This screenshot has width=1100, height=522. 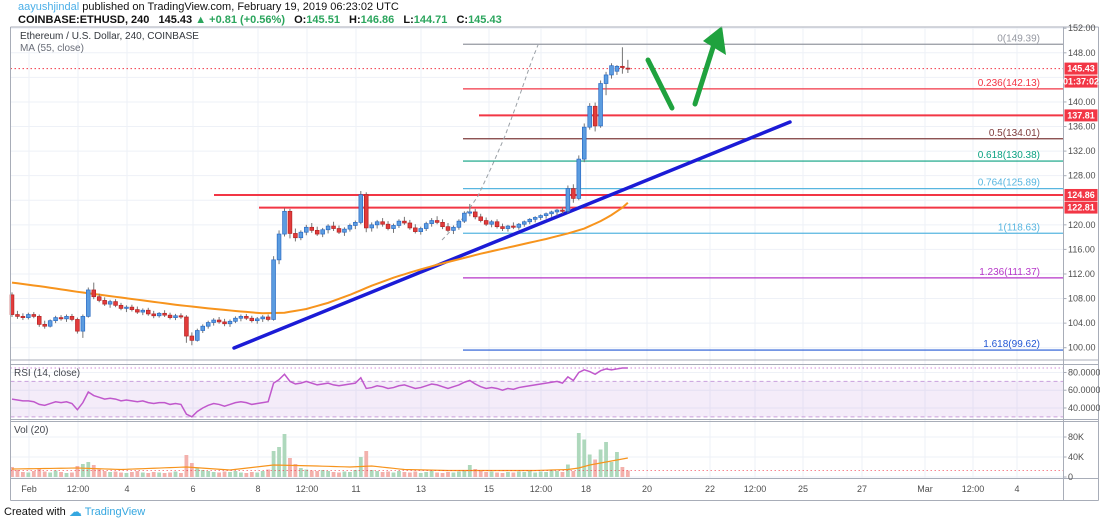 What do you see at coordinates (862, 489) in the screenshot?
I see `svg-text: 27` at bounding box center [862, 489].